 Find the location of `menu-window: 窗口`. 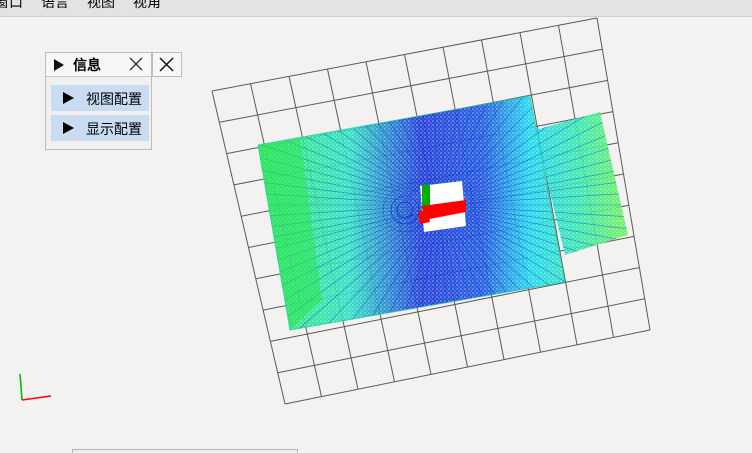

menu-window: 窗口 is located at coordinates (11, 5).